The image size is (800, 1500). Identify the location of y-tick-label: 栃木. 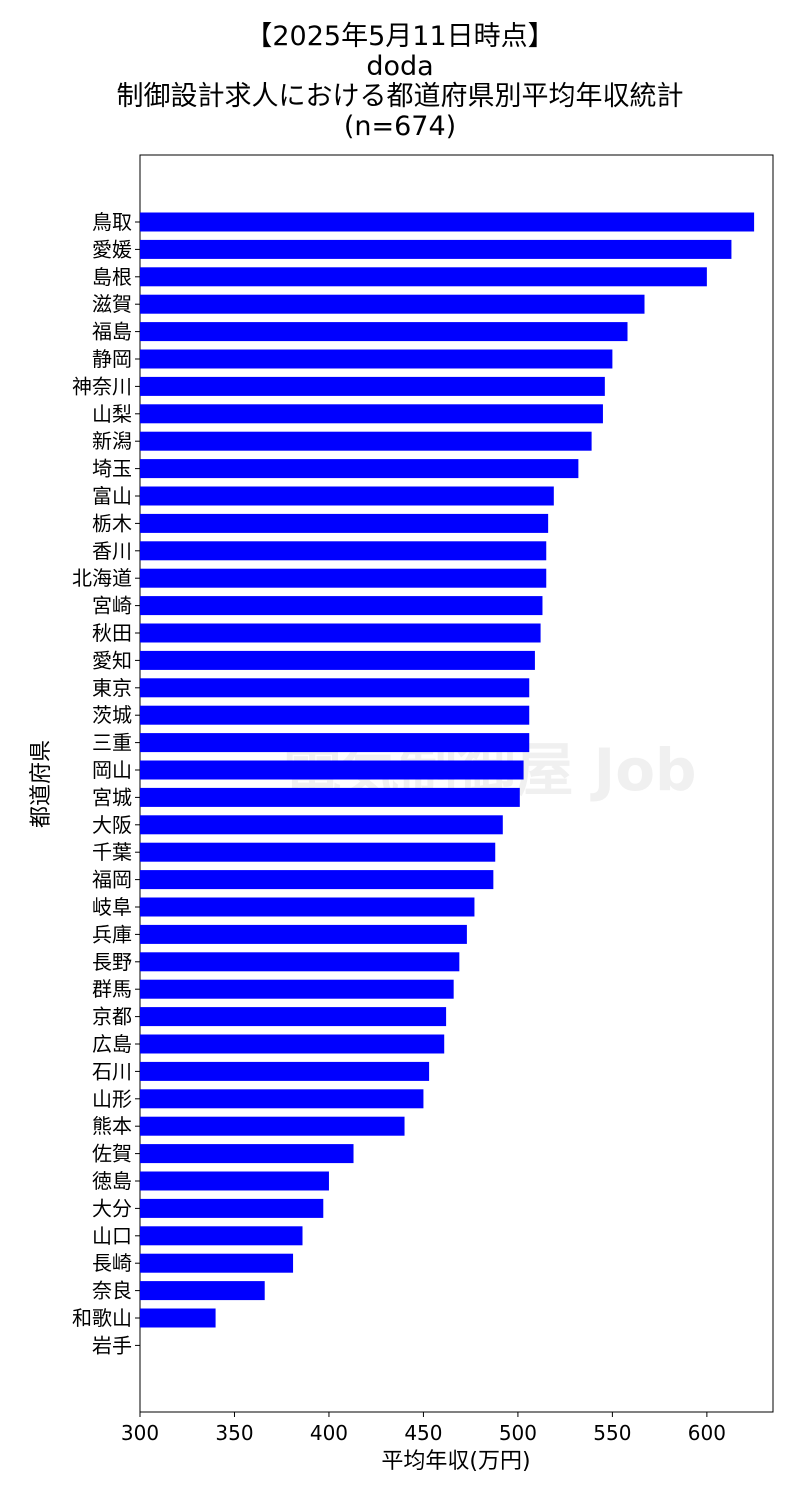
(112, 523).